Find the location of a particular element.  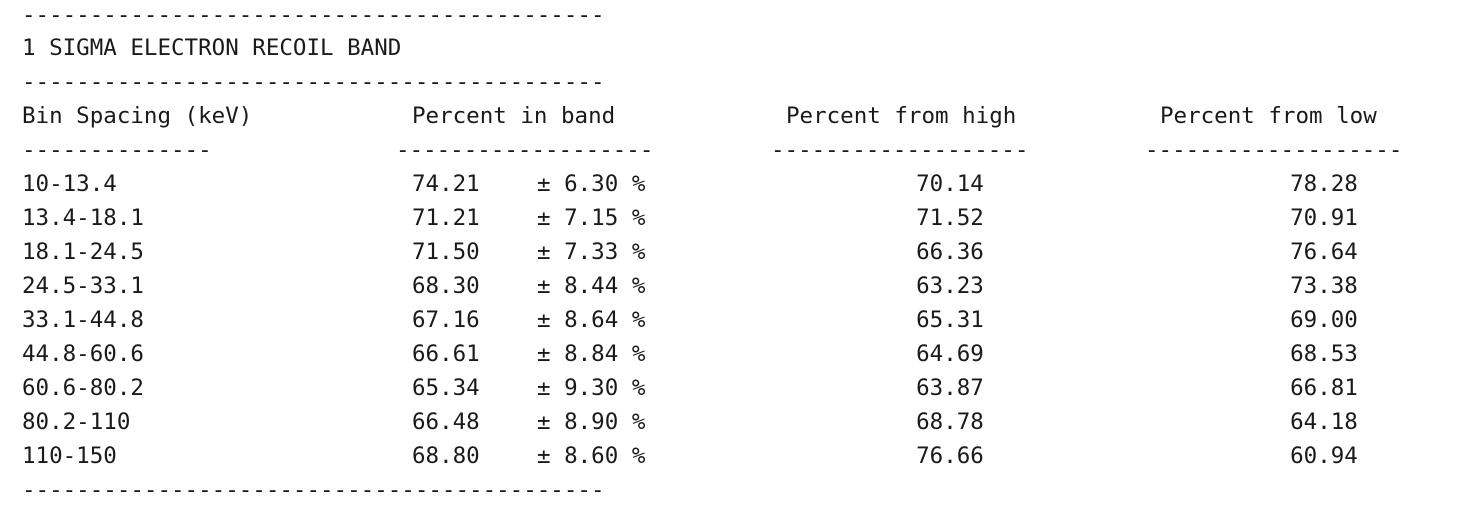

header-bin-spacing: Bin Spacing (keV) is located at coordinates (137, 116).